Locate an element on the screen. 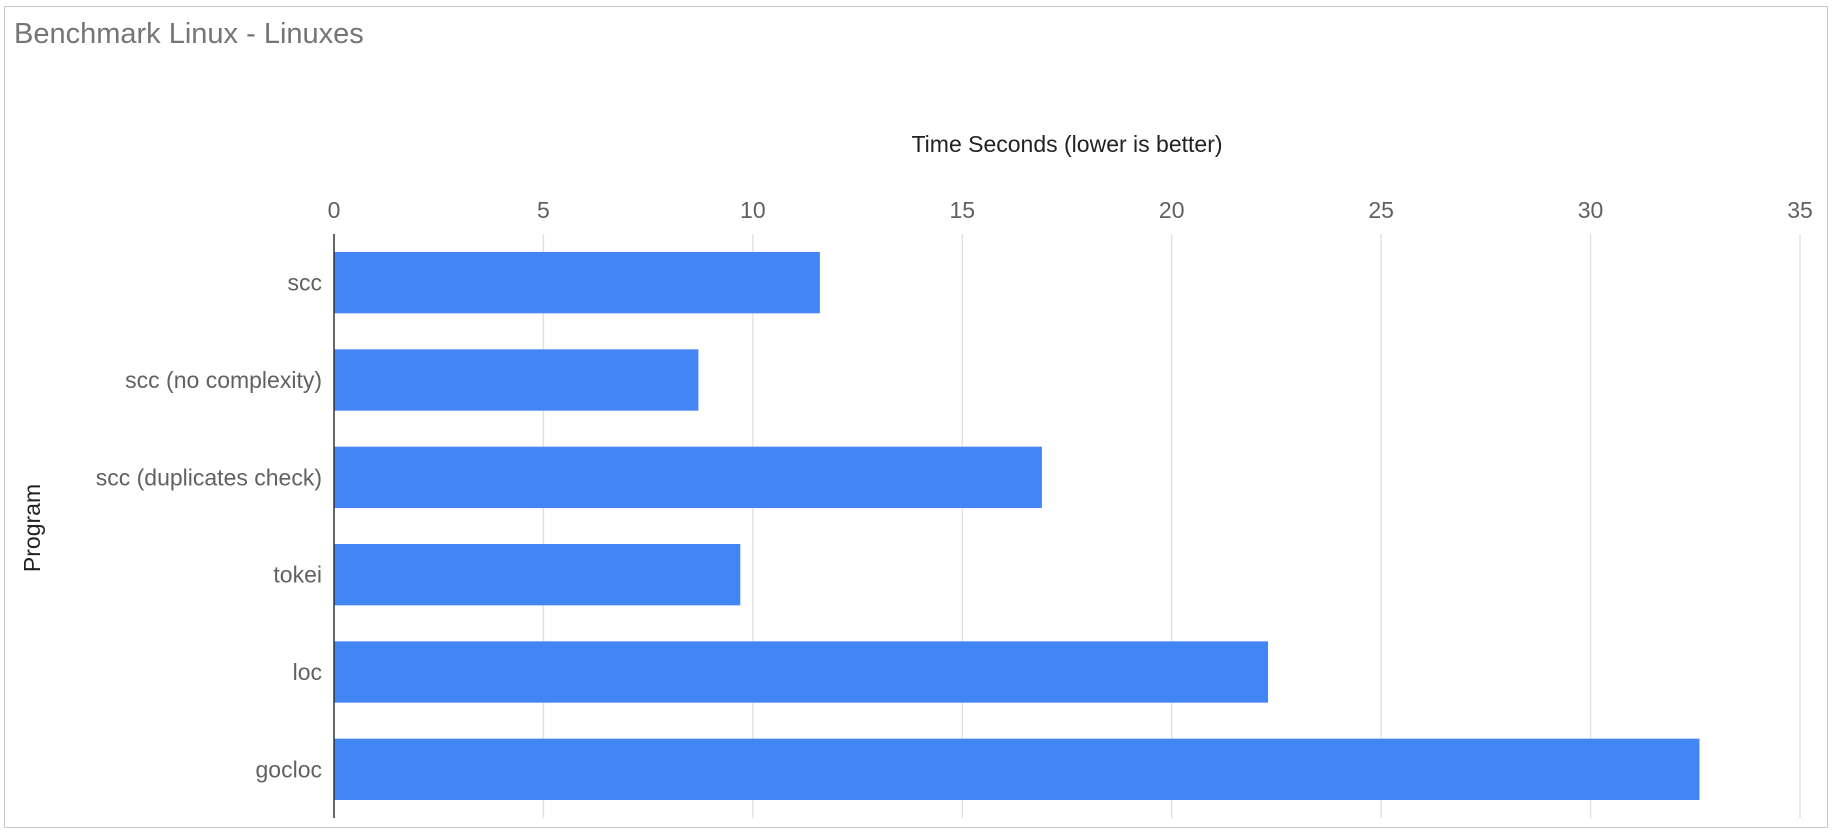 This screenshot has height=837, width=1834. x-tick-label: 0 is located at coordinates (334, 210).